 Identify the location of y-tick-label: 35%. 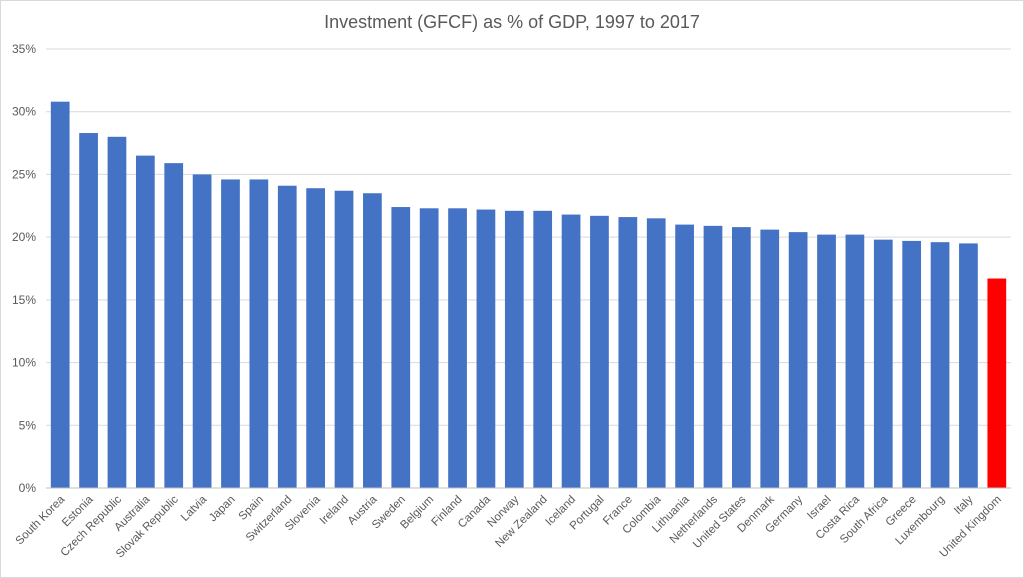
(24, 49).